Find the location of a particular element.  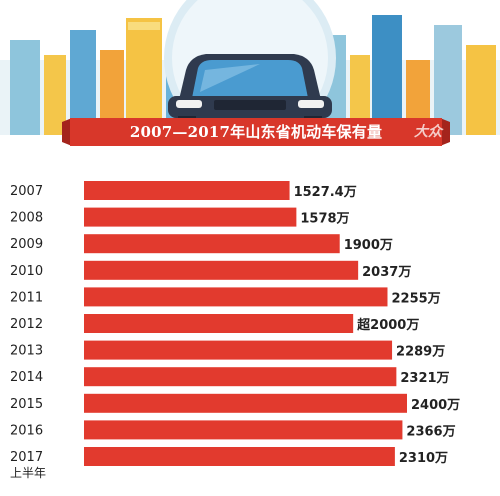

value-label: 2310万 is located at coordinates (423, 458).